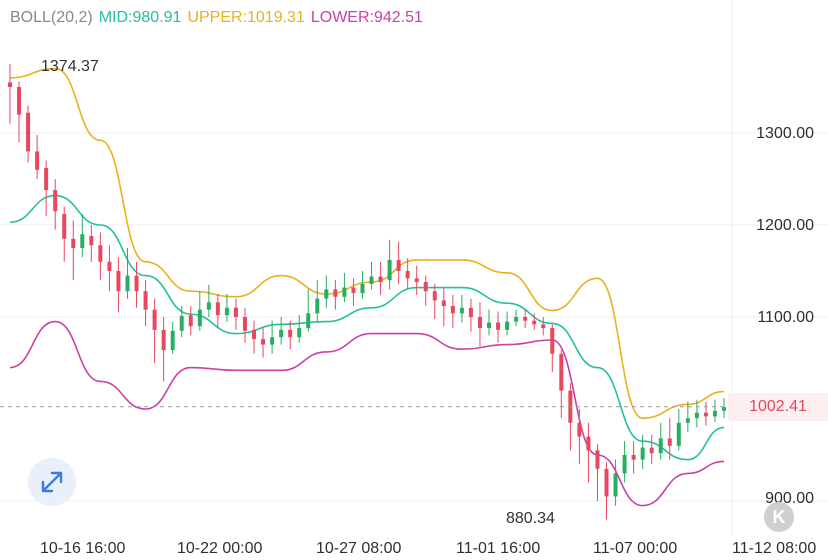 The image size is (828, 560). What do you see at coordinates (774, 548) in the screenshot?
I see `x-tick-label: 11-12 08:00` at bounding box center [774, 548].